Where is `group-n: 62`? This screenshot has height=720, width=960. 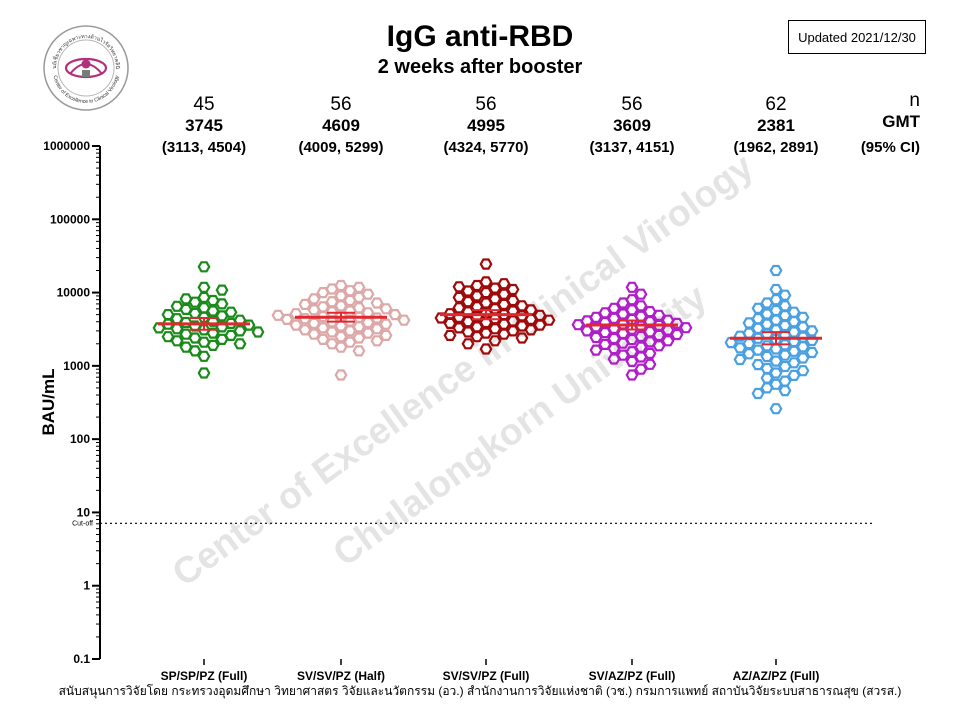
group-n: 62 is located at coordinates (775, 104).